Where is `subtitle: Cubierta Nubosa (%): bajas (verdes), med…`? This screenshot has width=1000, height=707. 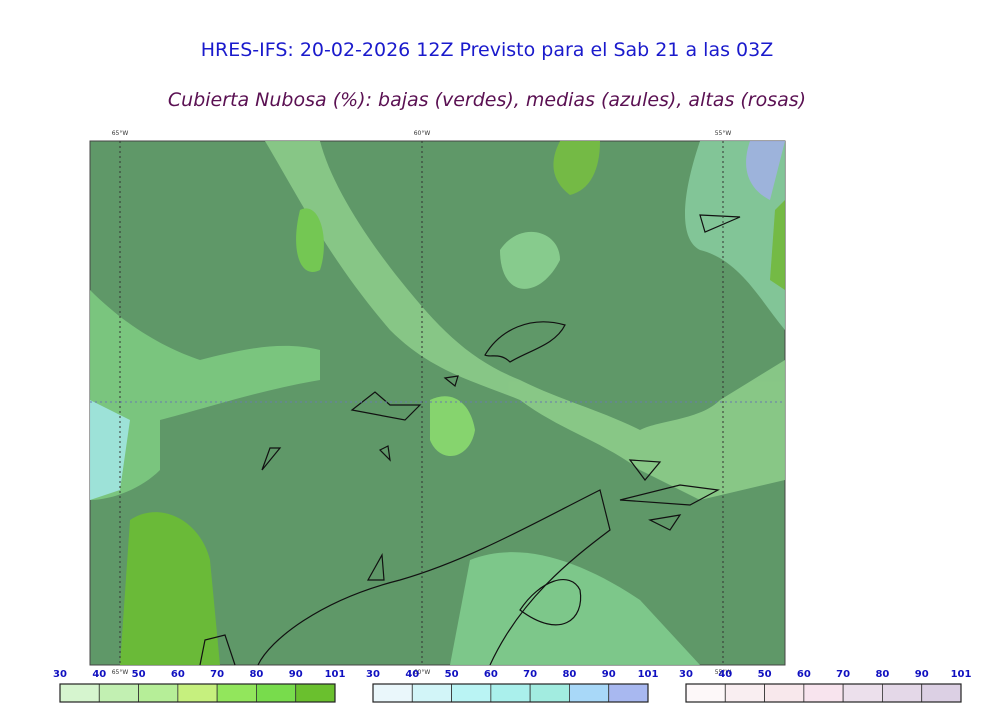
subtitle: Cubierta Nubosa (%): bajas (verdes), med… is located at coordinates (487, 100).